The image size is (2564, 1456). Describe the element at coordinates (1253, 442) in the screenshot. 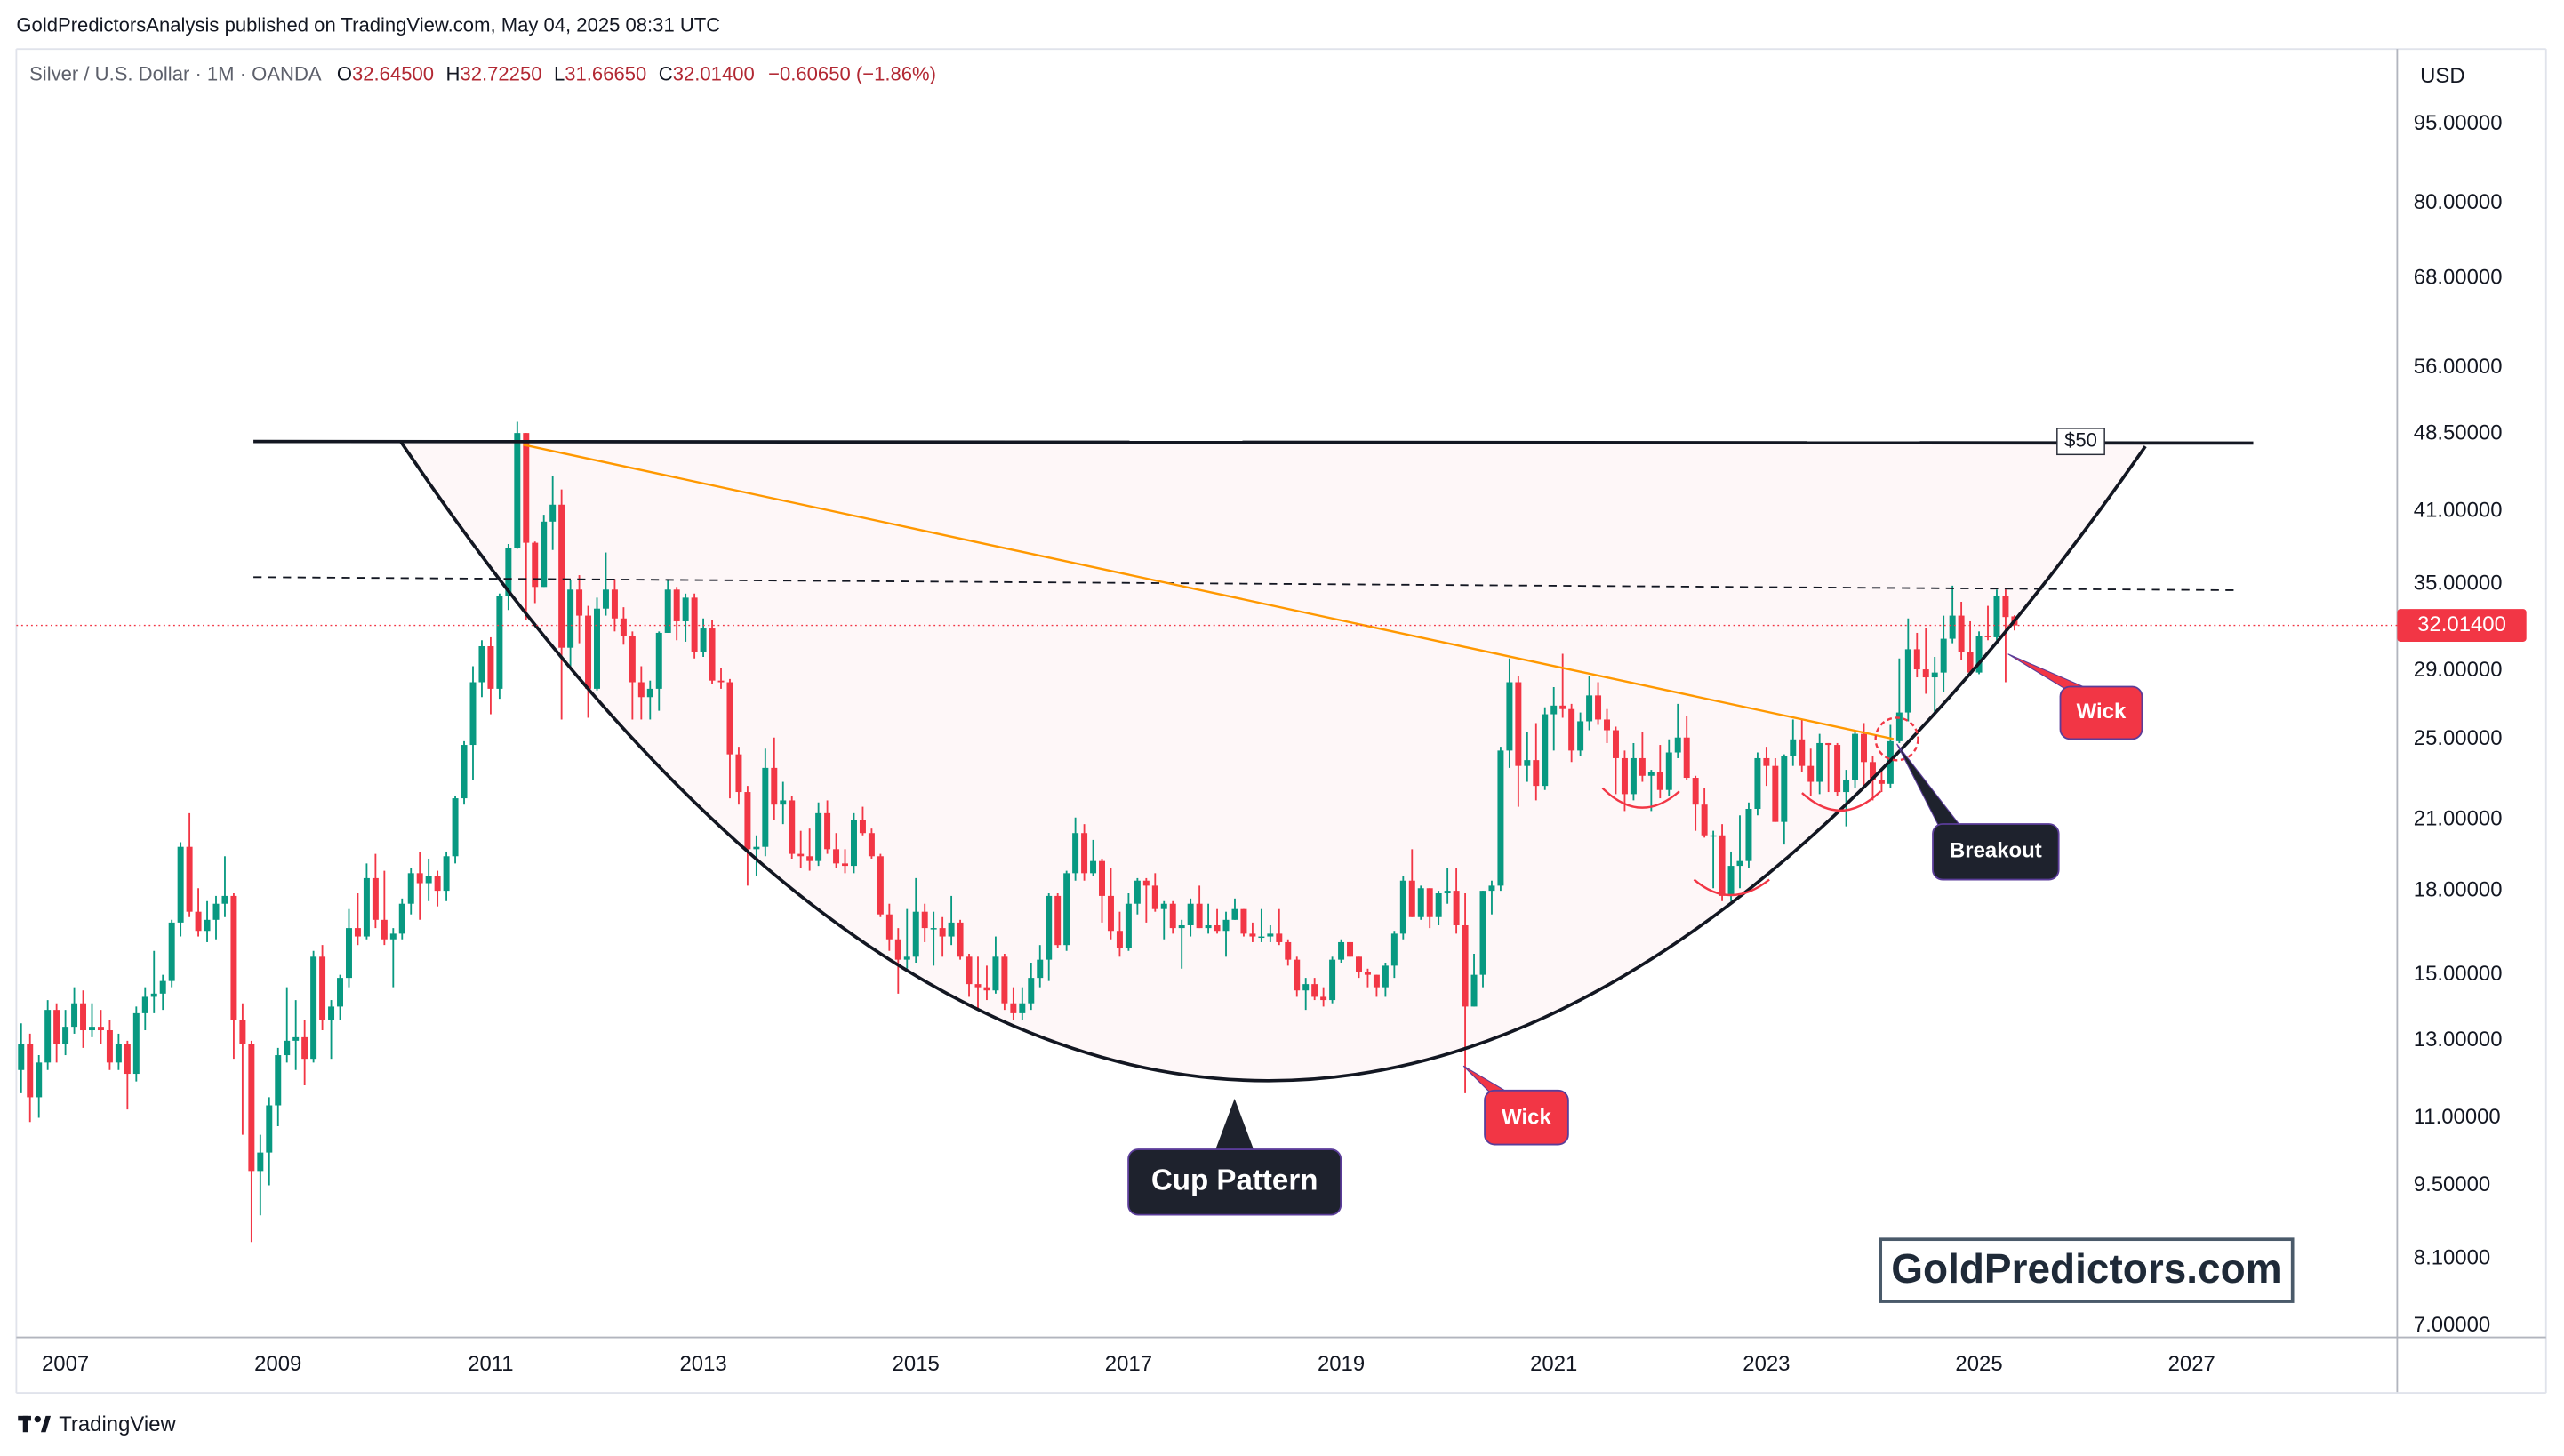

I see `resistance-line` at that location.